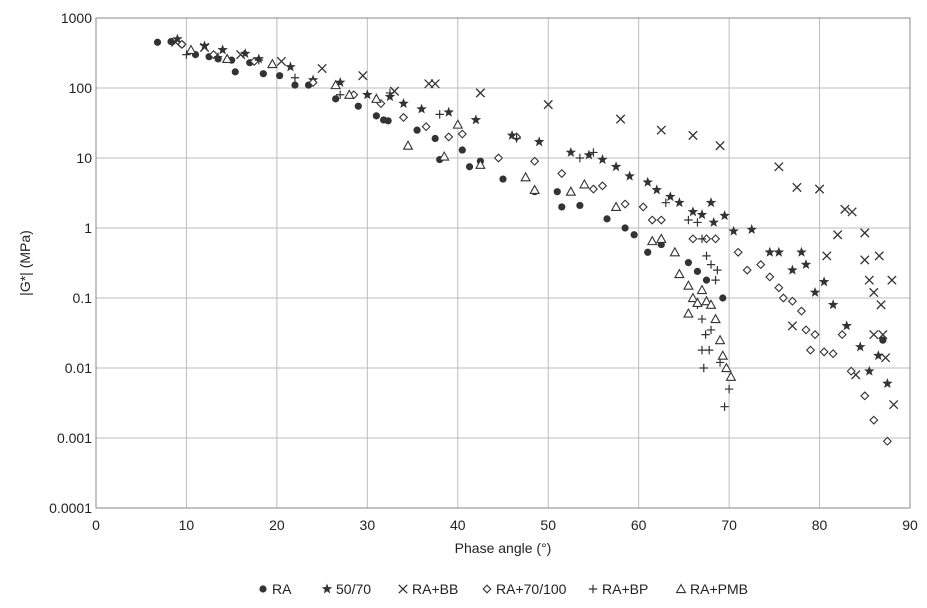 The image size is (927, 608). I want to click on x-tick-label: 20, so click(277, 525).